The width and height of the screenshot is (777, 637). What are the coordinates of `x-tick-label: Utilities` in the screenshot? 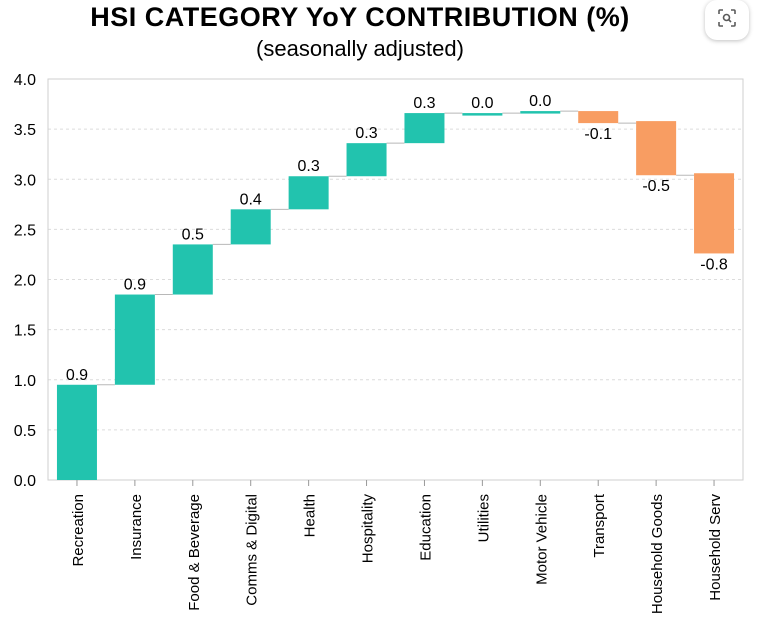 It's located at (483, 518).